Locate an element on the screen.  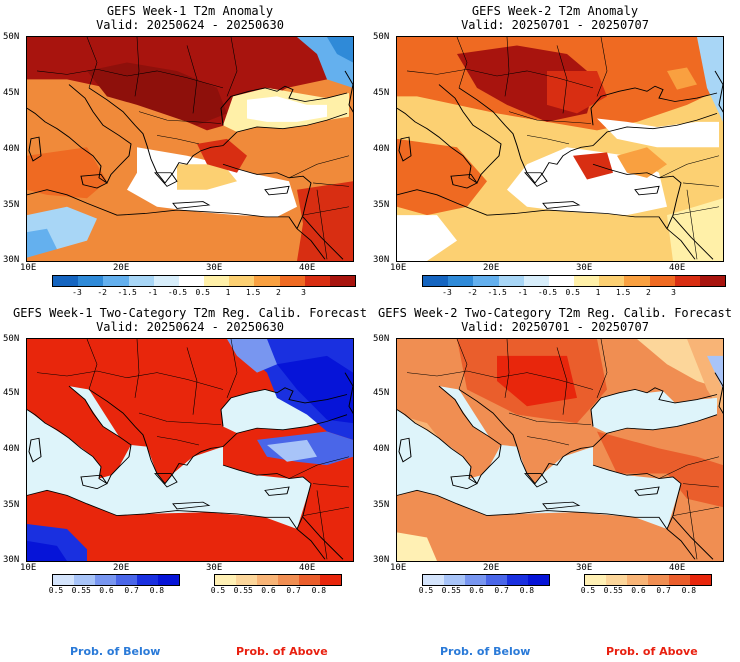
lat-label: 35N is located at coordinates (11, 505).